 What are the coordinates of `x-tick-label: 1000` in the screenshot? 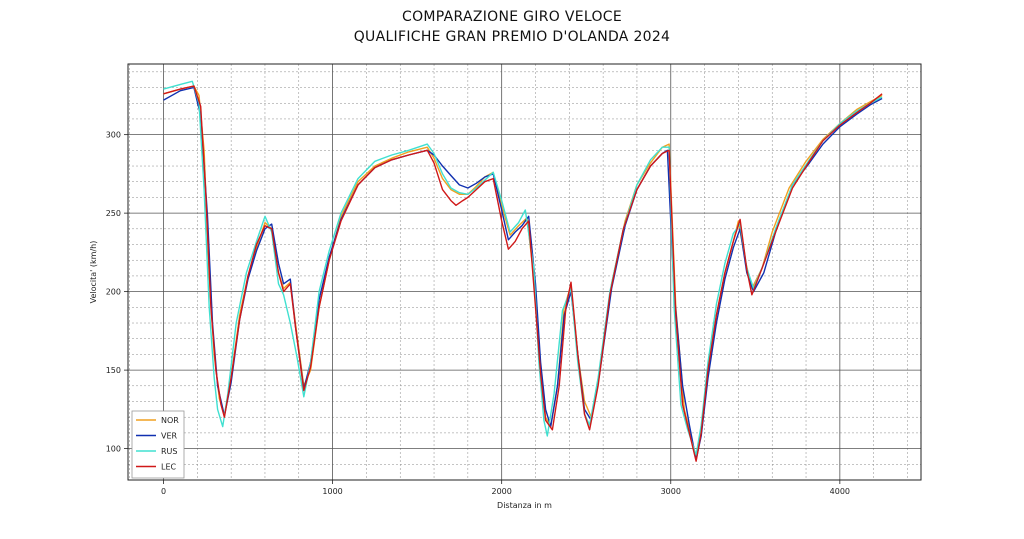 It's located at (332, 491).